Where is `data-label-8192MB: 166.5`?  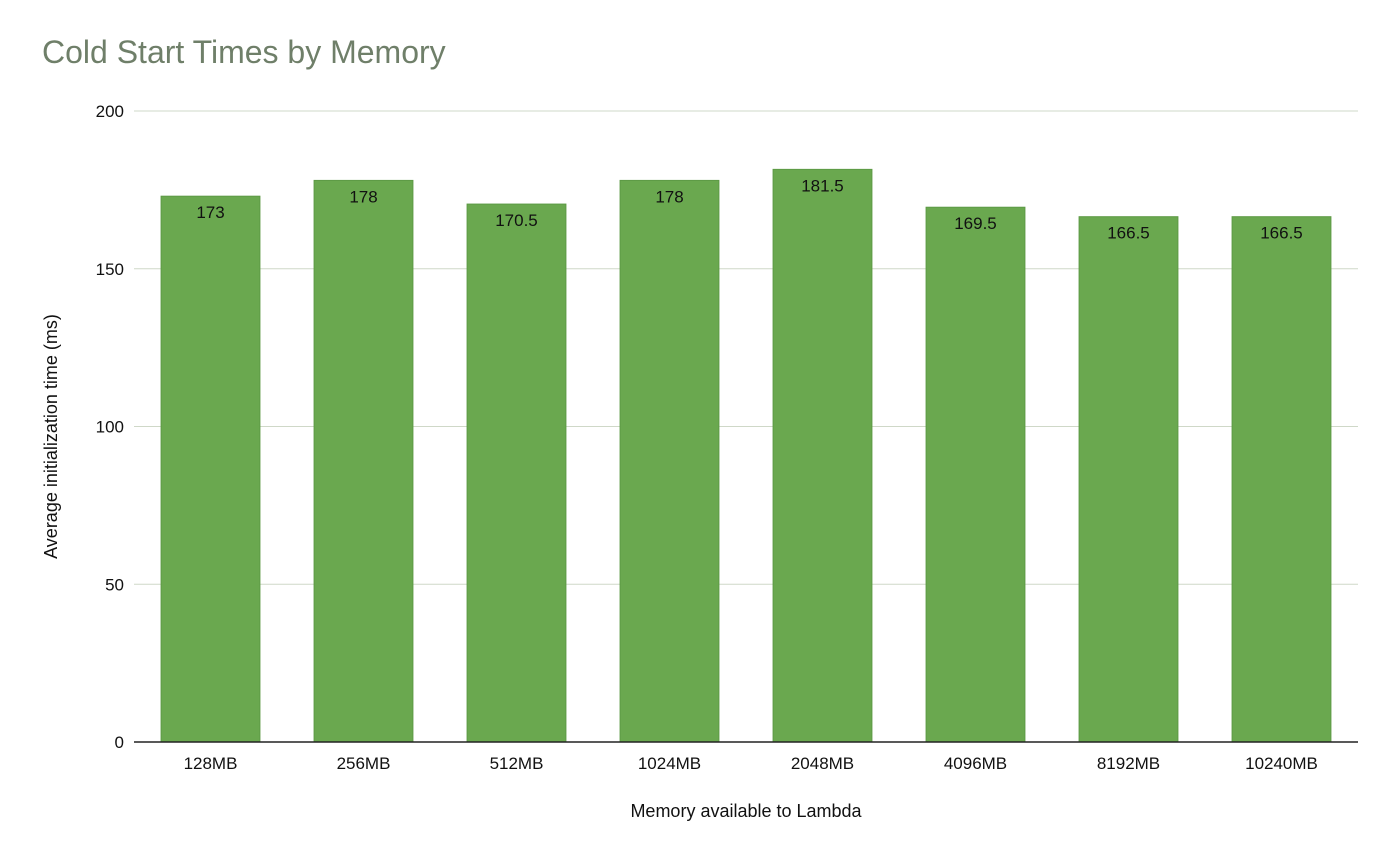
data-label-8192MB: 166.5 is located at coordinates (1128, 233).